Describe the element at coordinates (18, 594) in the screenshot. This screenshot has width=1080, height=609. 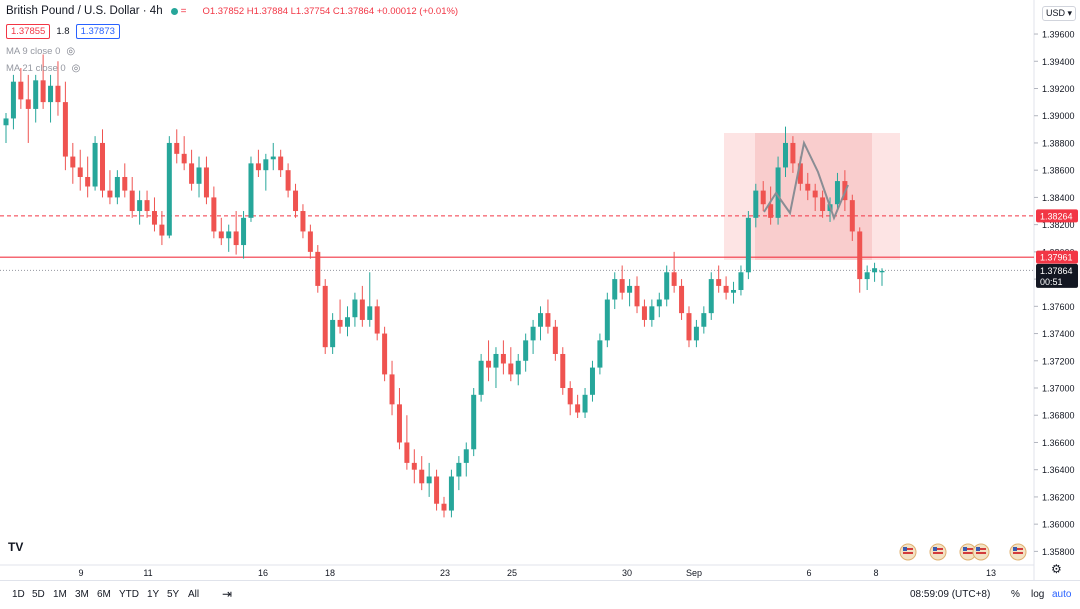
I see `range-1d-button: 1D` at that location.